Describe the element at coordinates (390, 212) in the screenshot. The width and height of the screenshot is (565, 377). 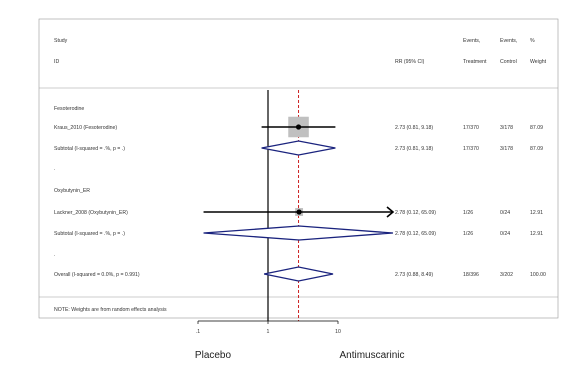
I see `ci-arrow-right` at that location.